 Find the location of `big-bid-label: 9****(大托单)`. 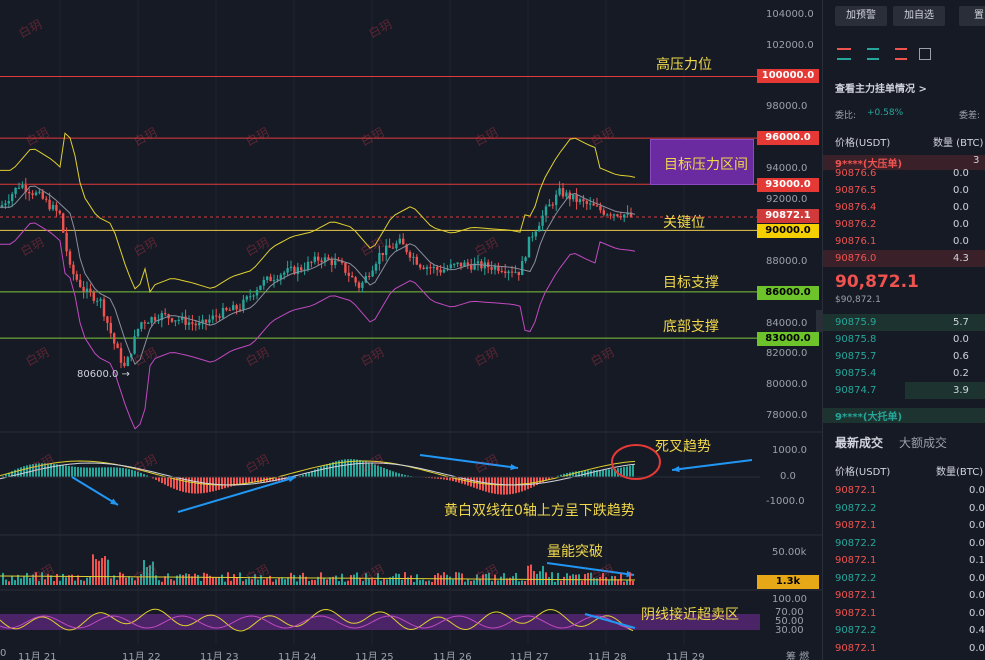

big-bid-label: 9****(大托单) is located at coordinates (869, 417).